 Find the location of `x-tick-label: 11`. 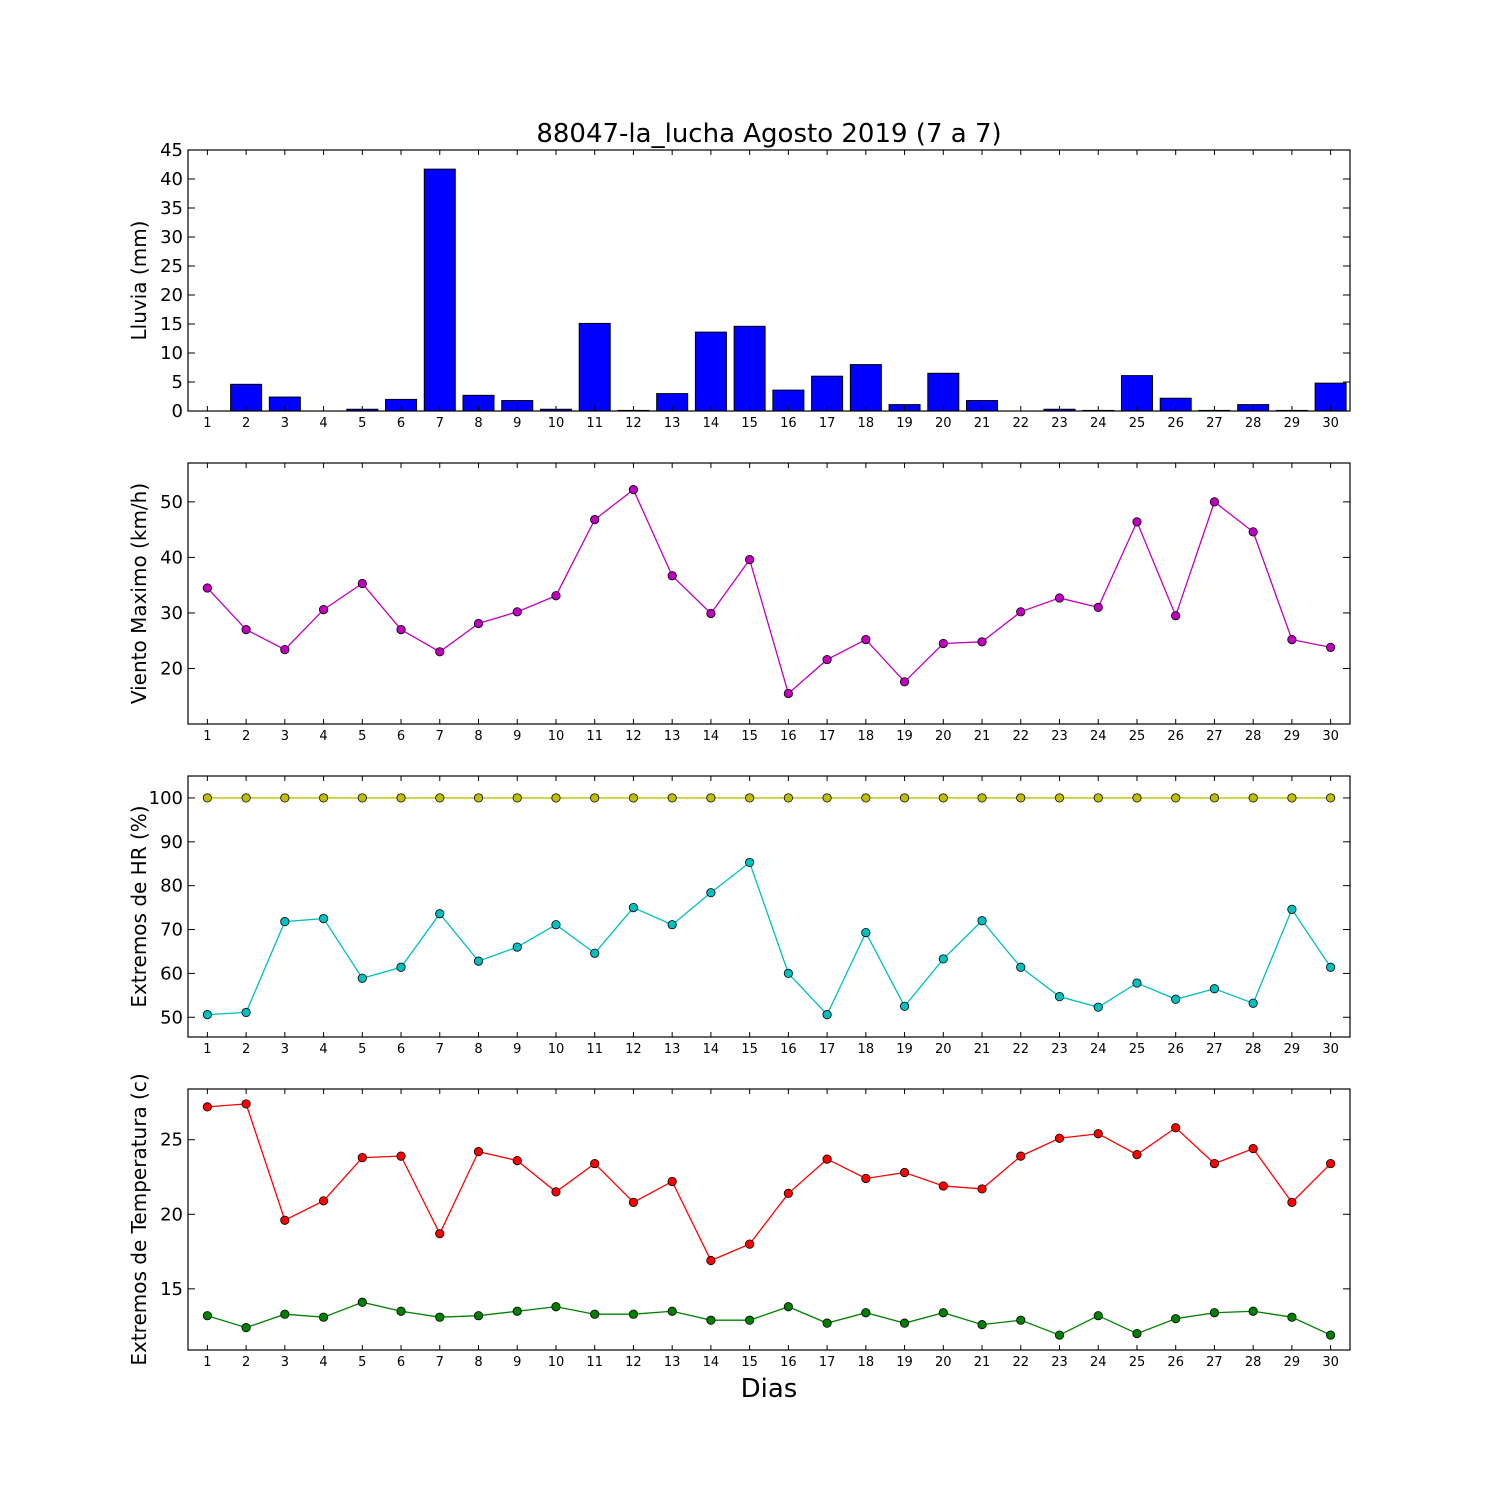

x-tick-label: 11 is located at coordinates (594, 1049).